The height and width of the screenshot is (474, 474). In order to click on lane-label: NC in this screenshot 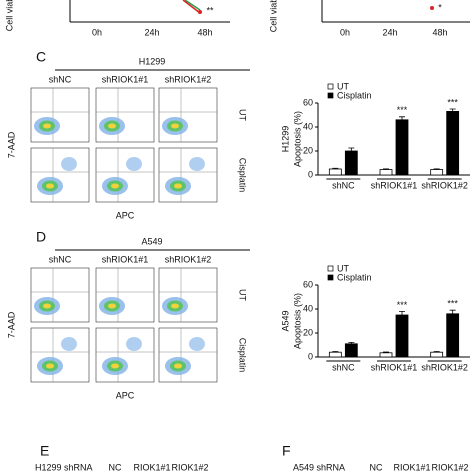, I will do `click(376, 467)`.